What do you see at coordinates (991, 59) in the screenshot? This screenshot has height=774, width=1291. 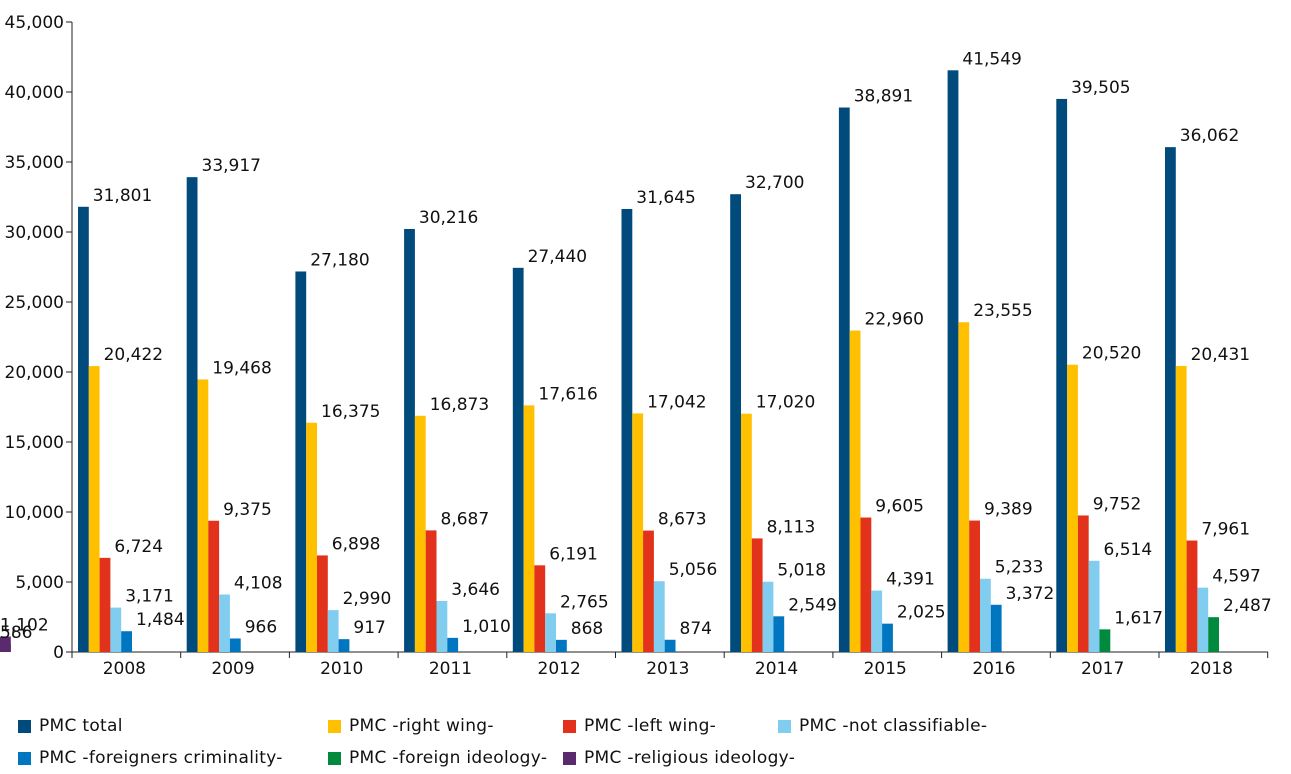 I see `data-label-2016-series-0: 41,549` at bounding box center [991, 59].